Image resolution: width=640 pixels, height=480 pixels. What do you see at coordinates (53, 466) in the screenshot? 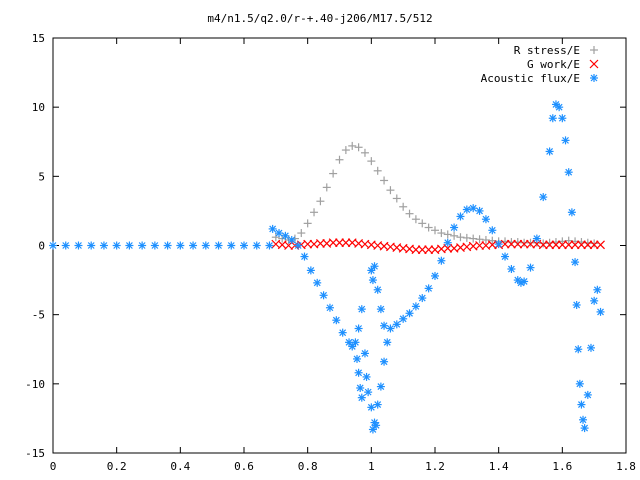
I see `x-tick-label: 0` at bounding box center [53, 466].